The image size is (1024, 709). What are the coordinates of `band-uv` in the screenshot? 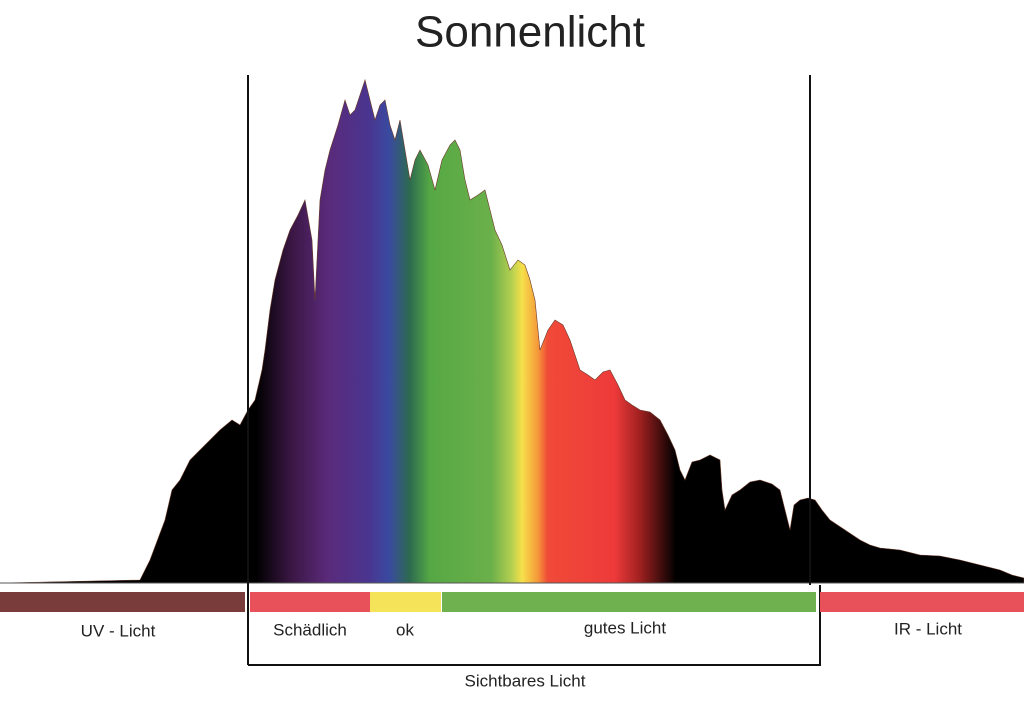 It's located at (122, 602).